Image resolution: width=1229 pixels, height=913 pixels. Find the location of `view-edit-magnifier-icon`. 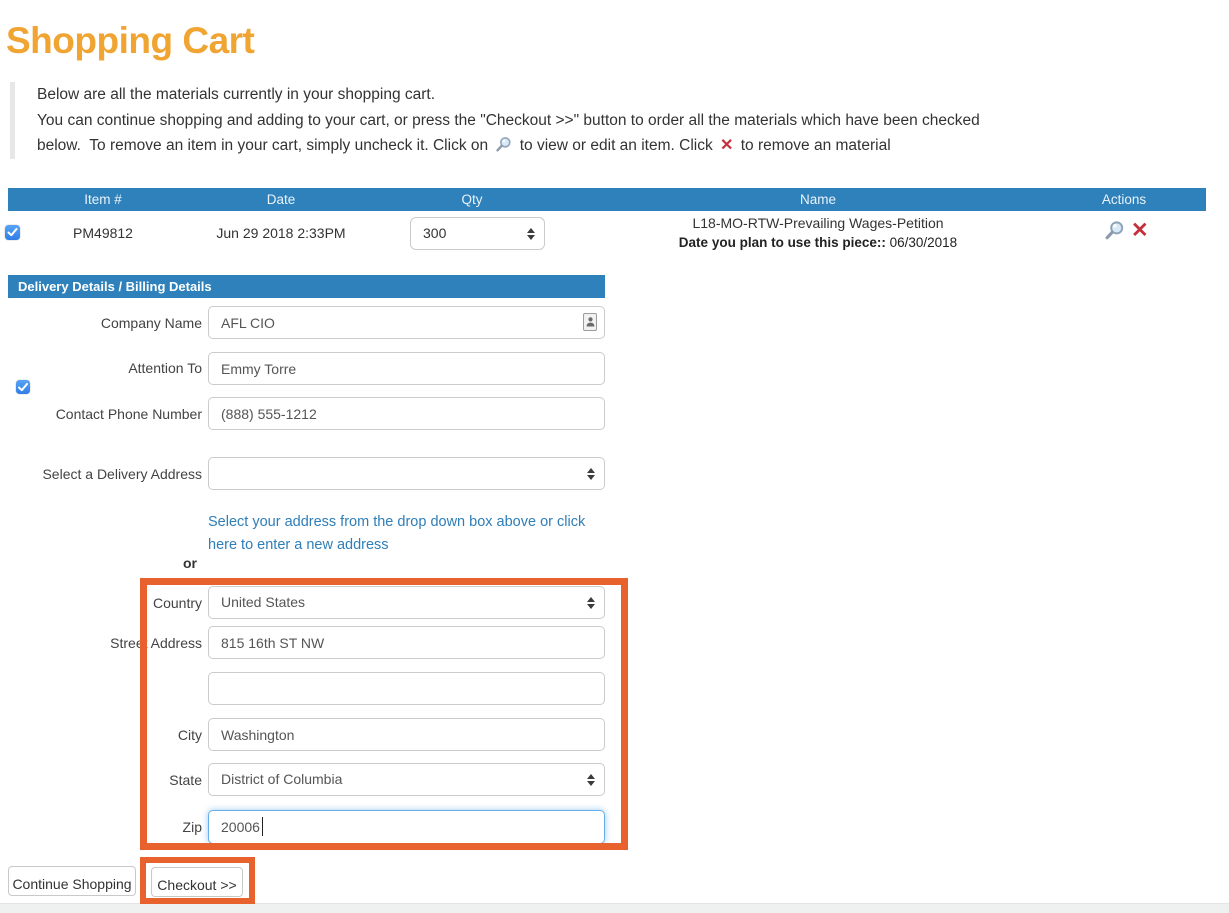

view-edit-magnifier-icon is located at coordinates (1114, 230).